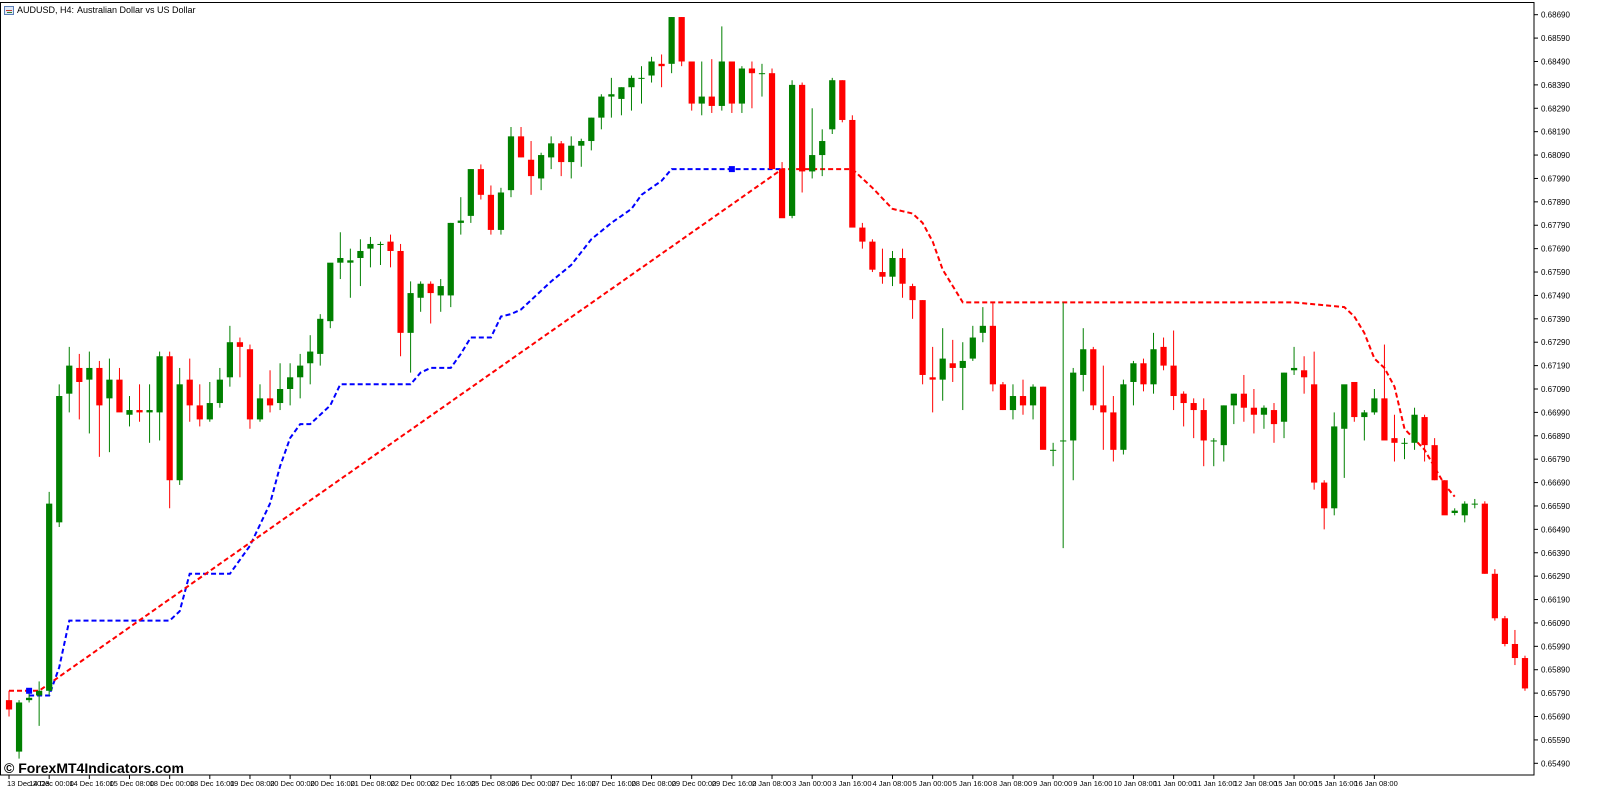 The width and height of the screenshot is (1600, 801). I want to click on y-tick-label: 0.65690, so click(1555, 717).